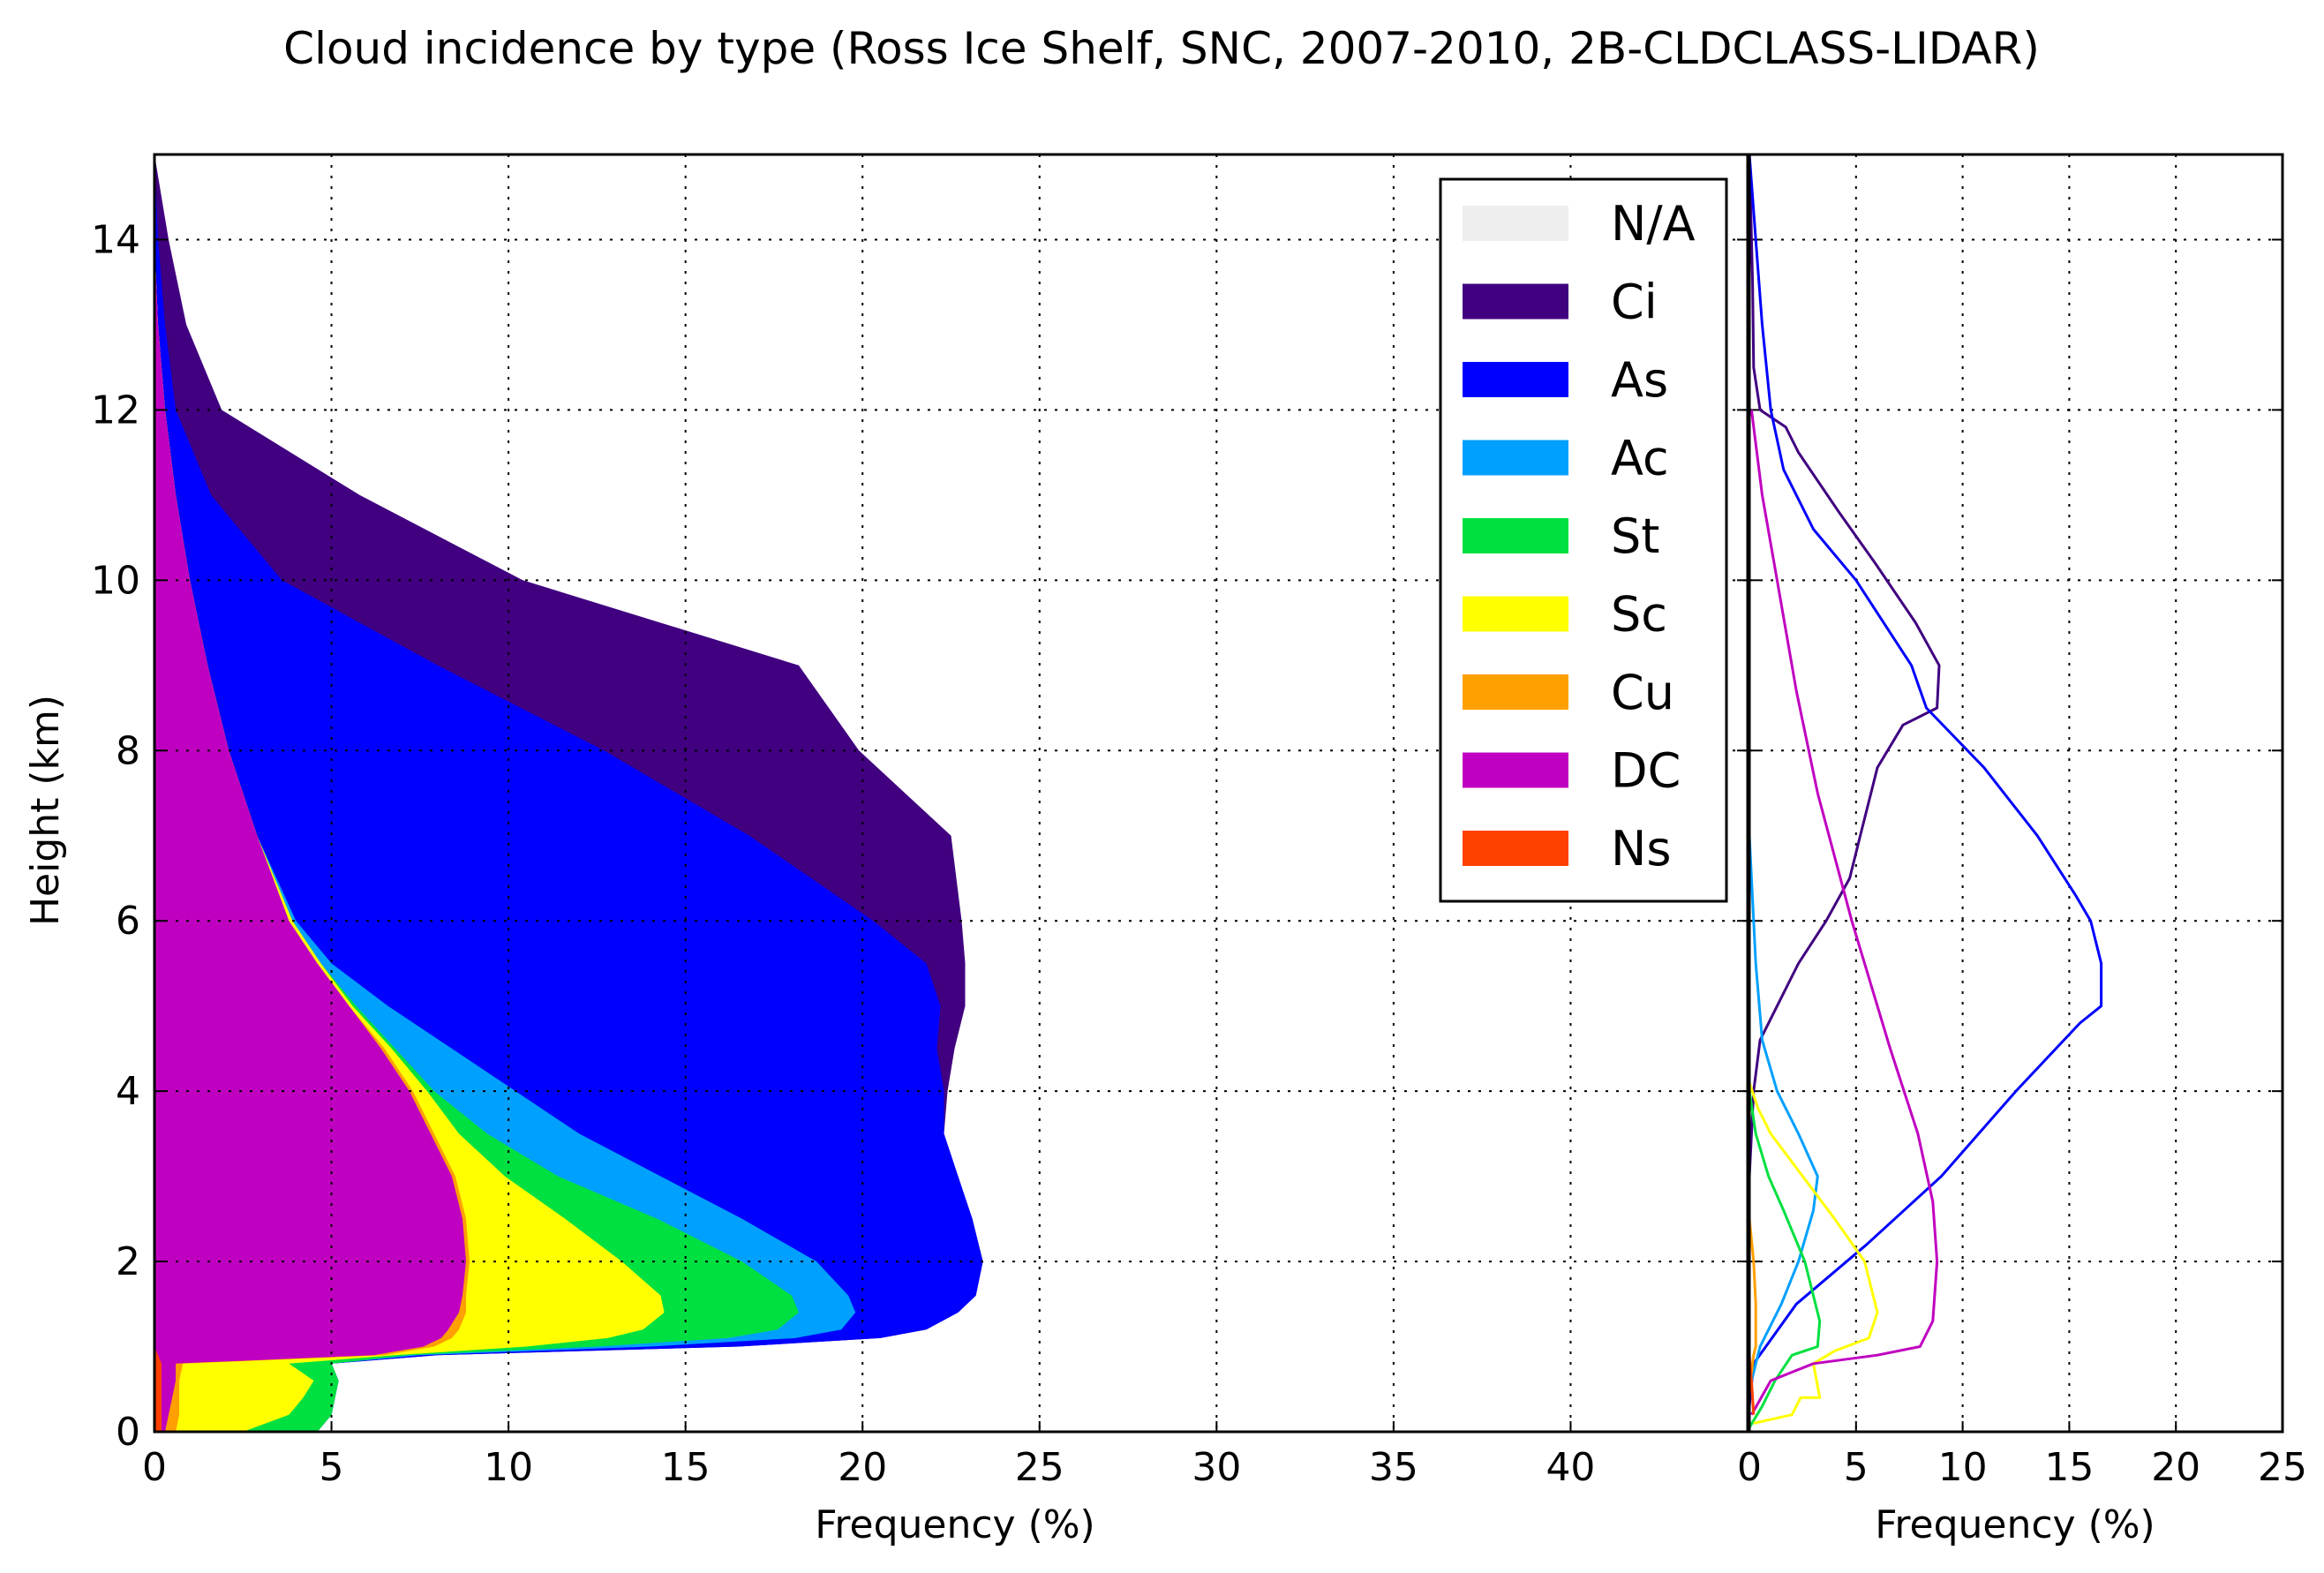 This screenshot has width=2324, height=1573. Describe the element at coordinates (1515, 302) in the screenshot. I see `legend-swatch-ci` at that location.